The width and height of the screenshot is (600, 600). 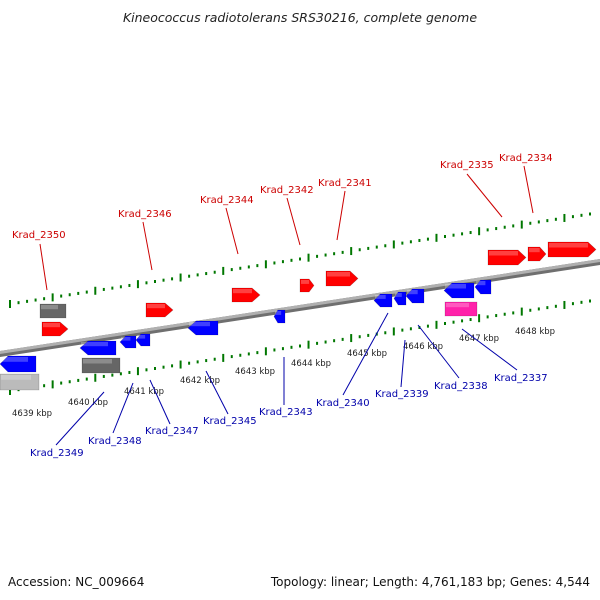 What do you see at coordinates (467, 165) in the screenshot?
I see `gene-label-forward: Krad_2335` at bounding box center [467, 165].